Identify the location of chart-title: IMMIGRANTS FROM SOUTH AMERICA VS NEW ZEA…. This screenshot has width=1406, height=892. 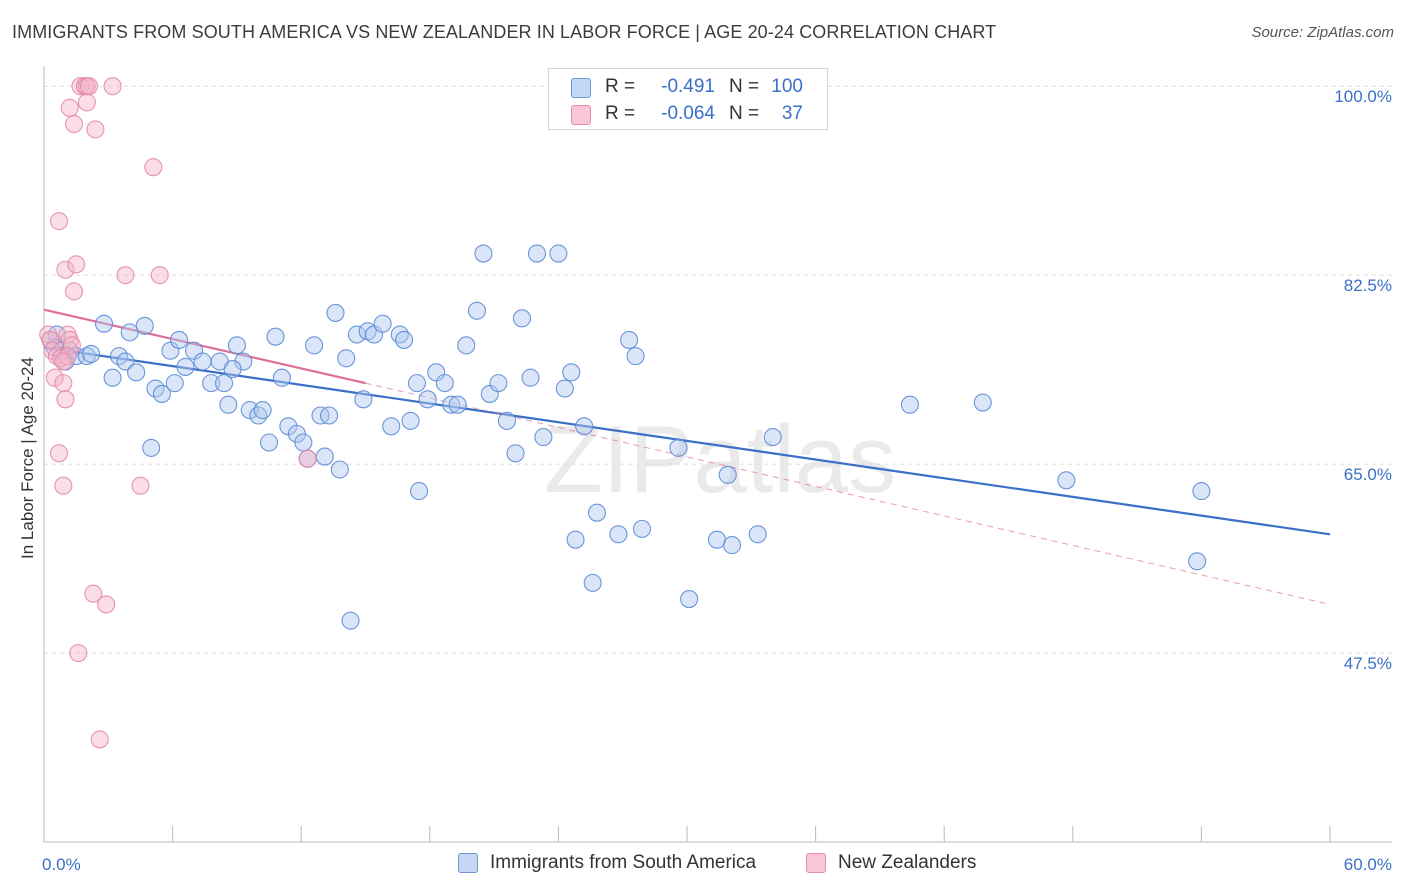
(504, 32).